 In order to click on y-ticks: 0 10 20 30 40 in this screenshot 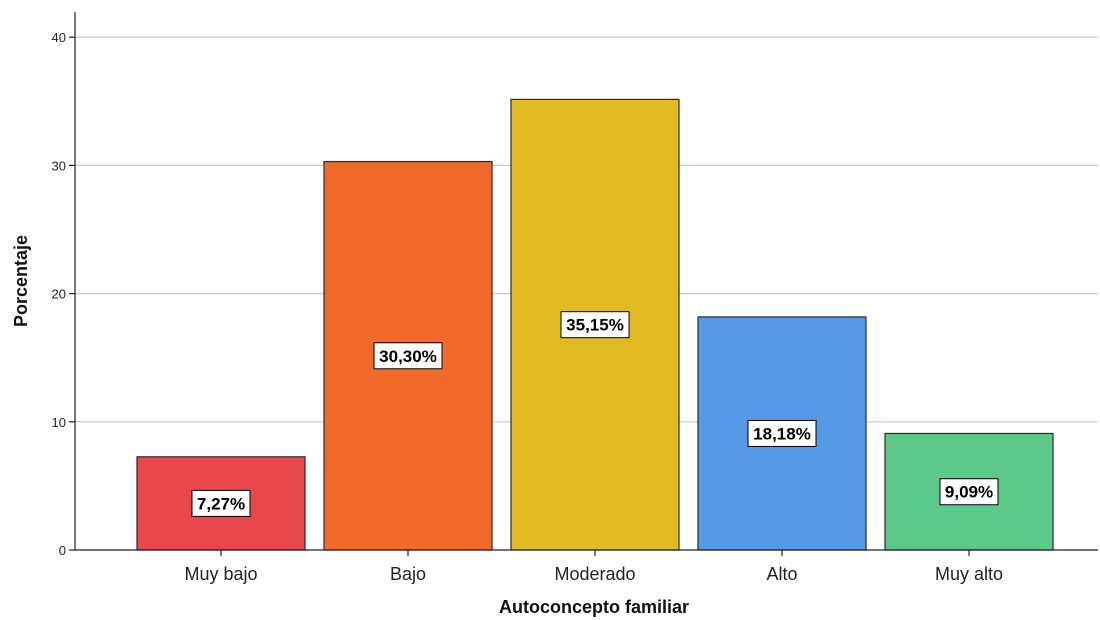, I will do `click(63, 294)`.